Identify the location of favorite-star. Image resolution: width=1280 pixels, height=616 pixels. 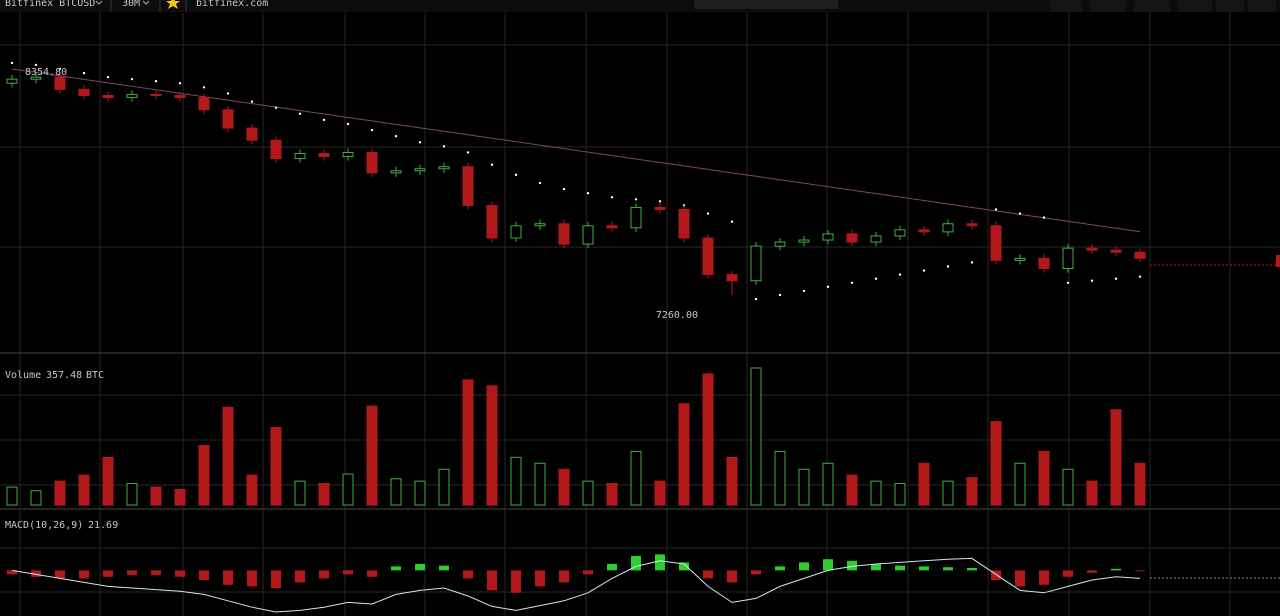
(173, 4).